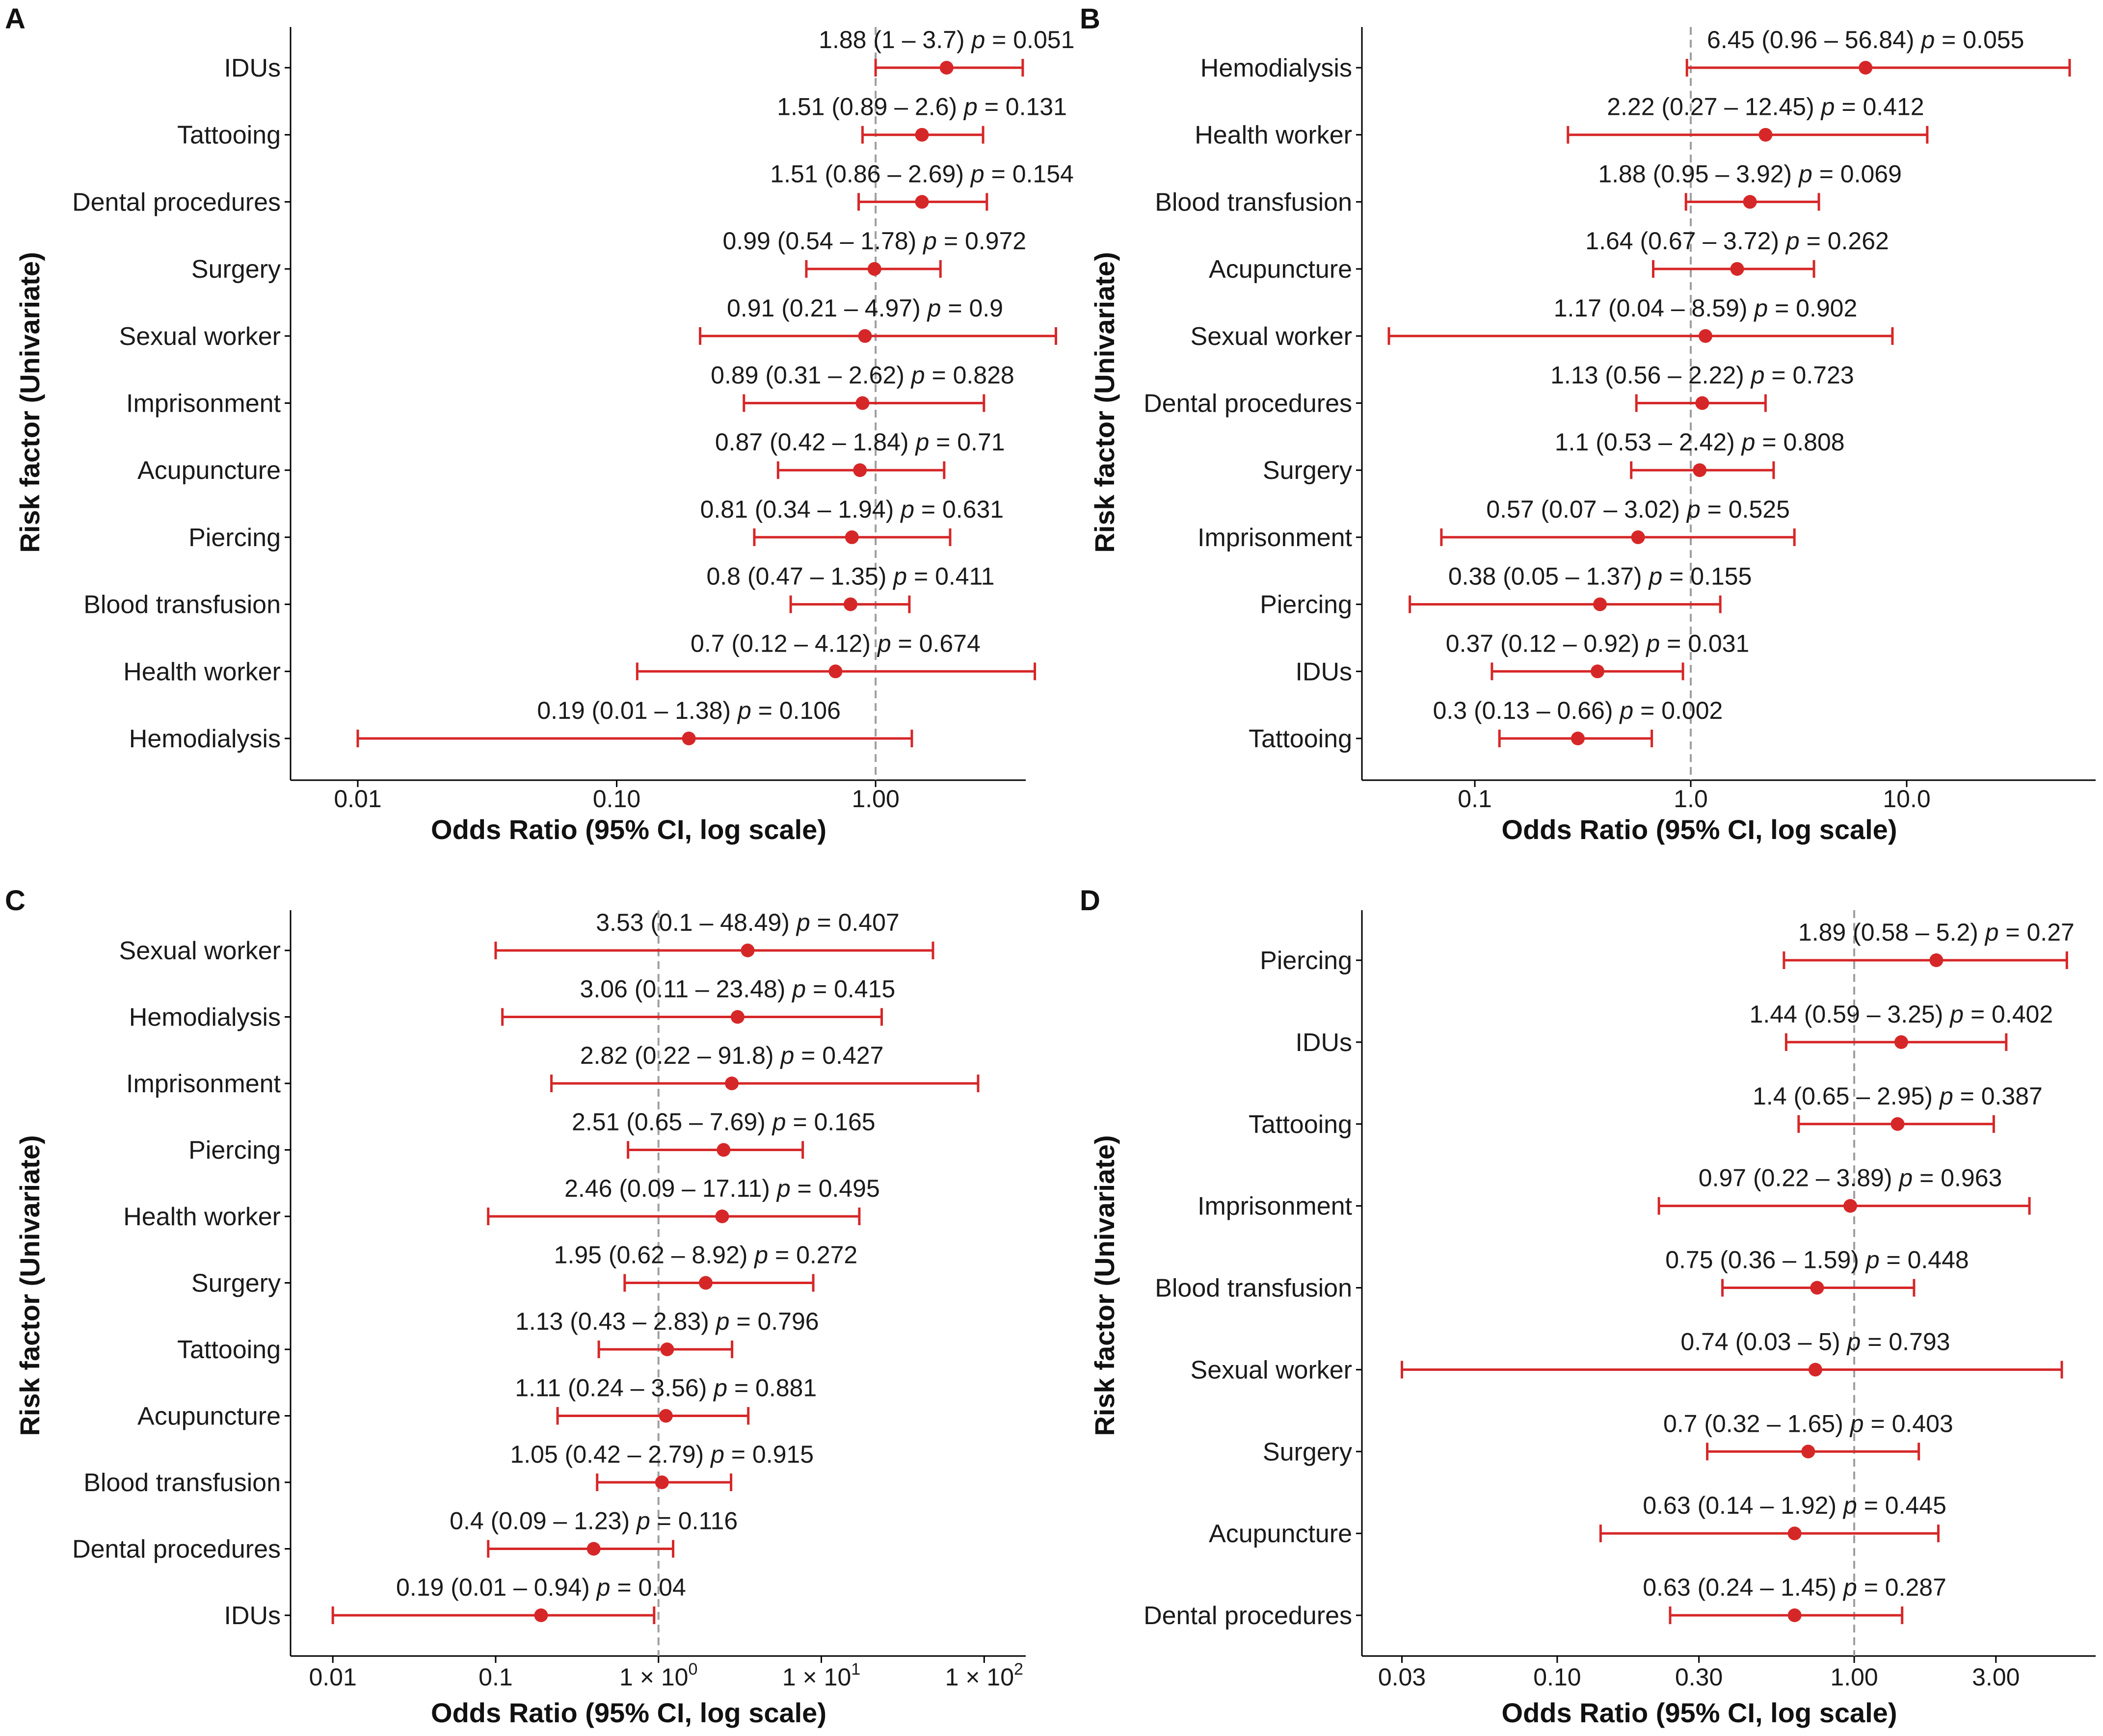  I want to click on estimate-label: 0.7 (0.12 – 4.12) p = 0.674, so click(836, 643).